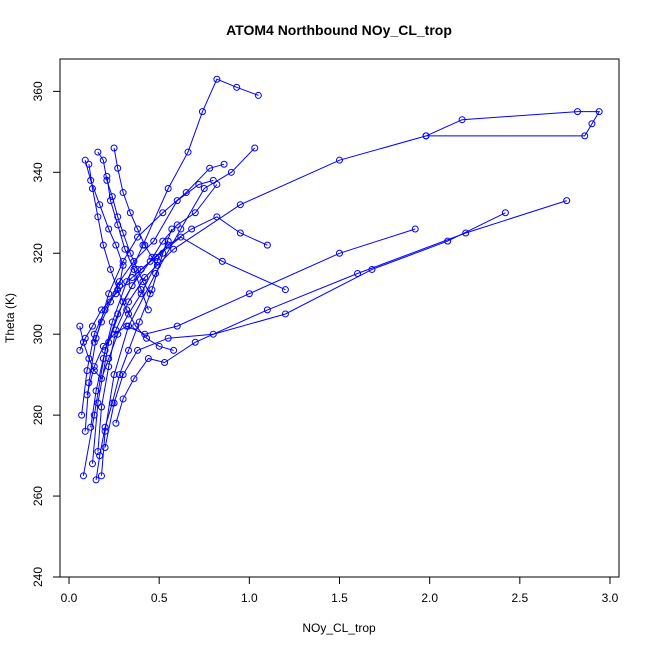 The height and width of the screenshot is (650, 650). I want to click on x-tick-label: 0.0, so click(69, 598).